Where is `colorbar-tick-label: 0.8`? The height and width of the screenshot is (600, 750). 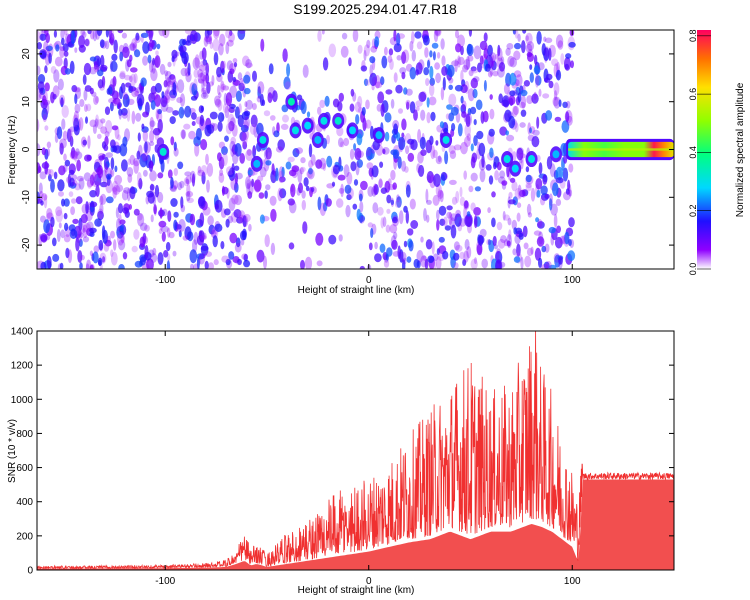
colorbar-tick-label: 0.8 is located at coordinates (693, 36).